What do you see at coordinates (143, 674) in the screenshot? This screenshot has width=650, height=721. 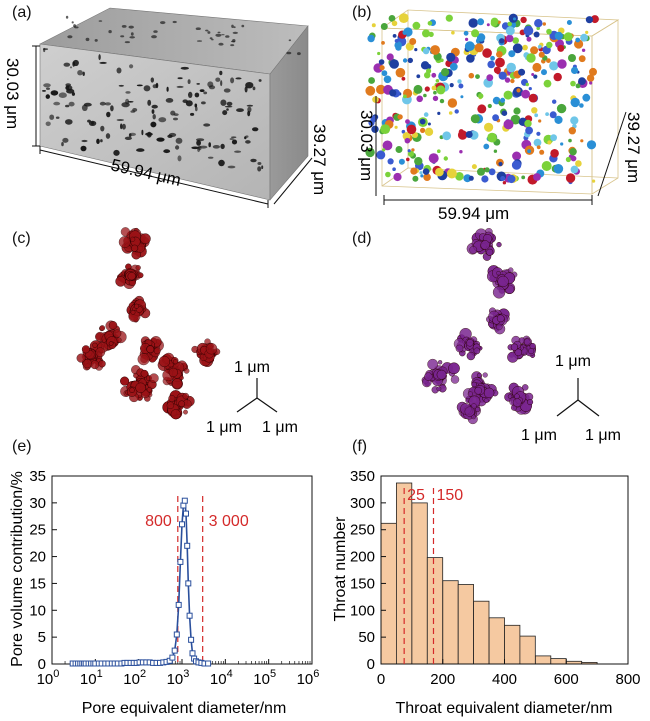 I see `x-tick-exponent: 2` at bounding box center [143, 674].